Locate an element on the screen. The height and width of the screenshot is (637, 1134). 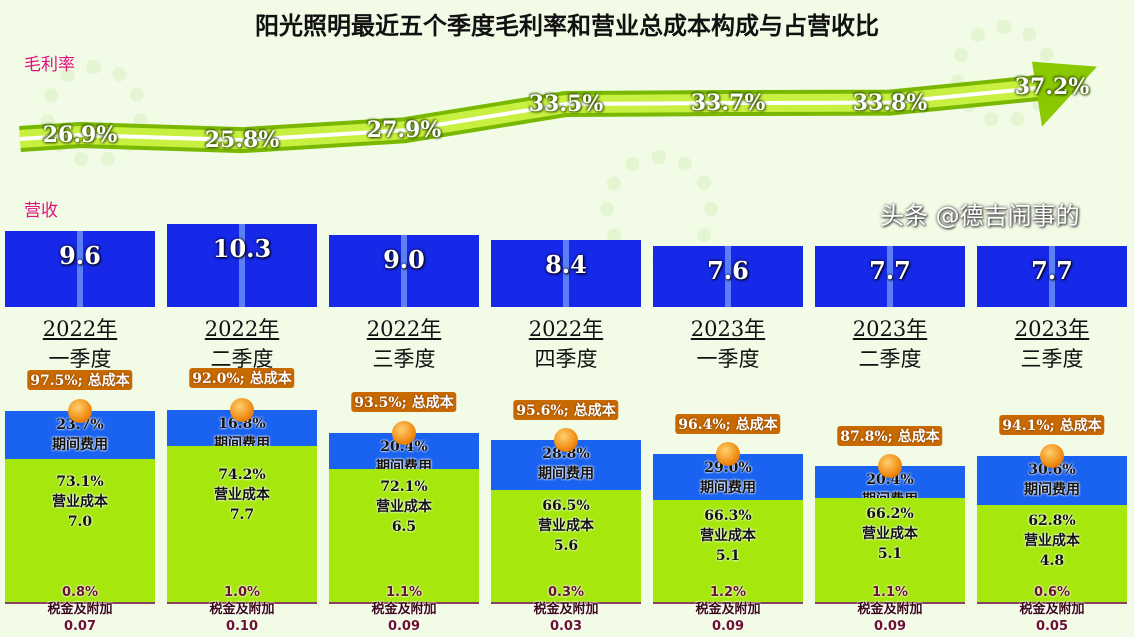
revenue-box: 7.6 is located at coordinates (728, 276).